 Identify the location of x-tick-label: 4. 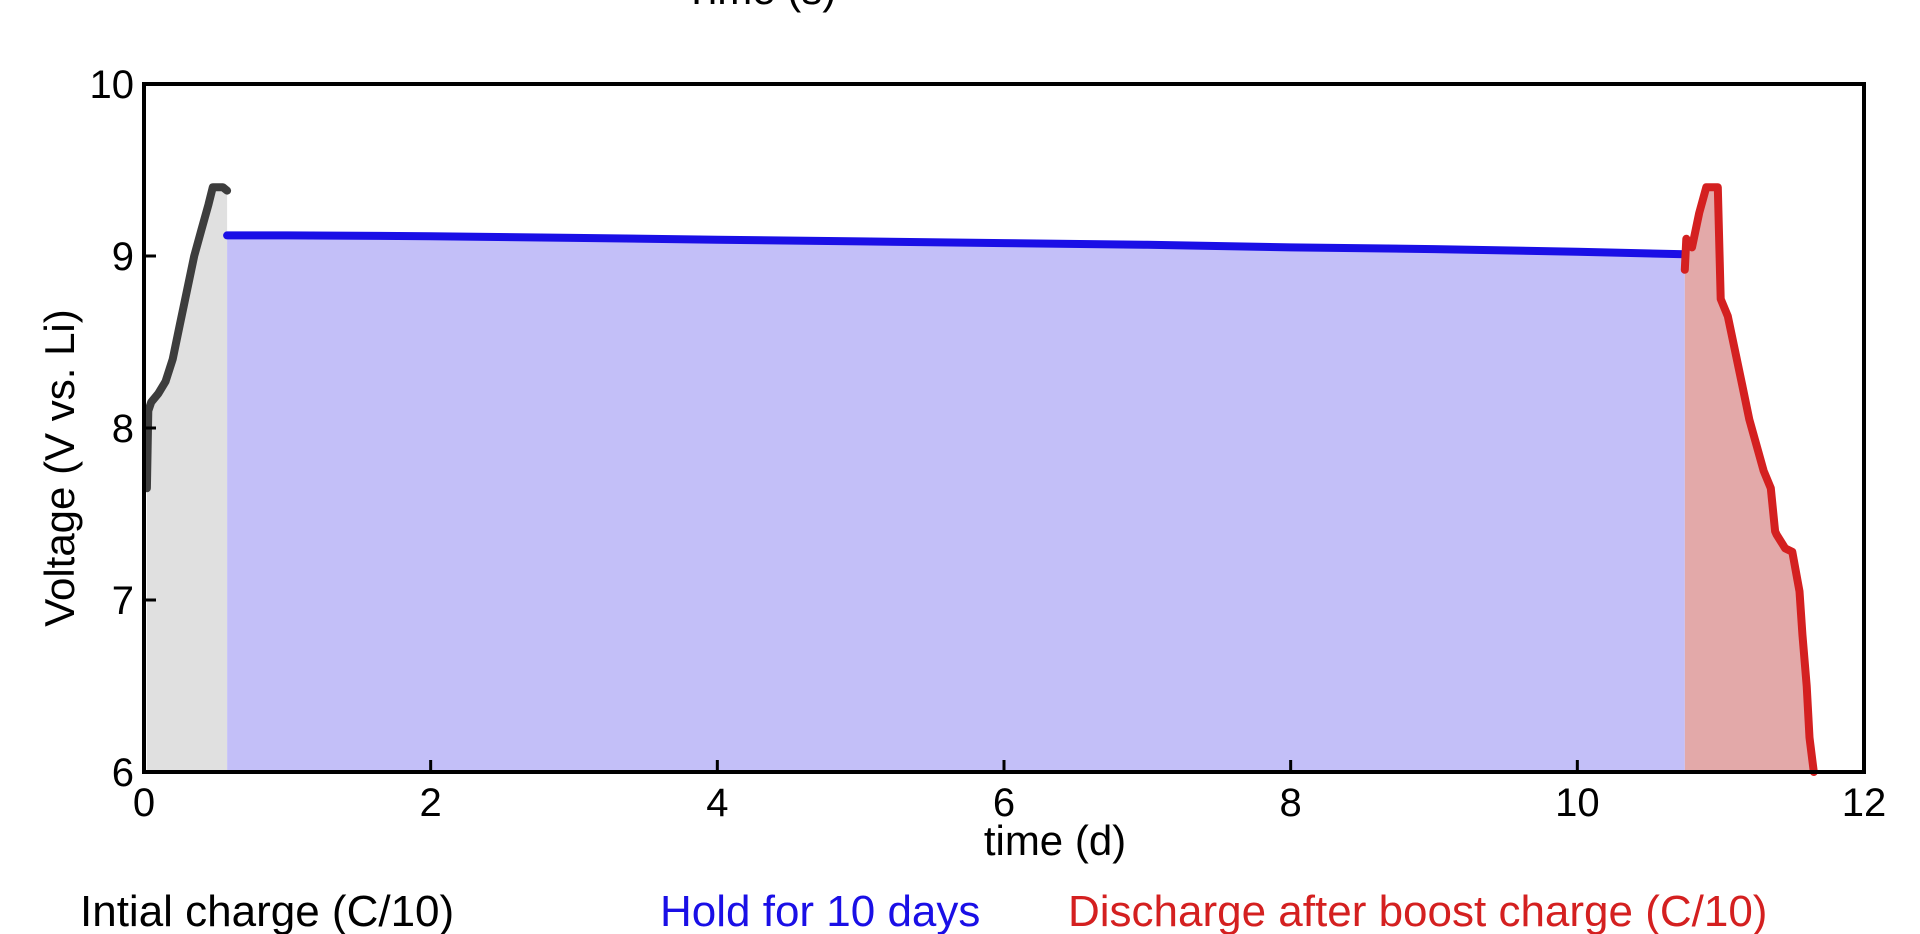
(717, 803).